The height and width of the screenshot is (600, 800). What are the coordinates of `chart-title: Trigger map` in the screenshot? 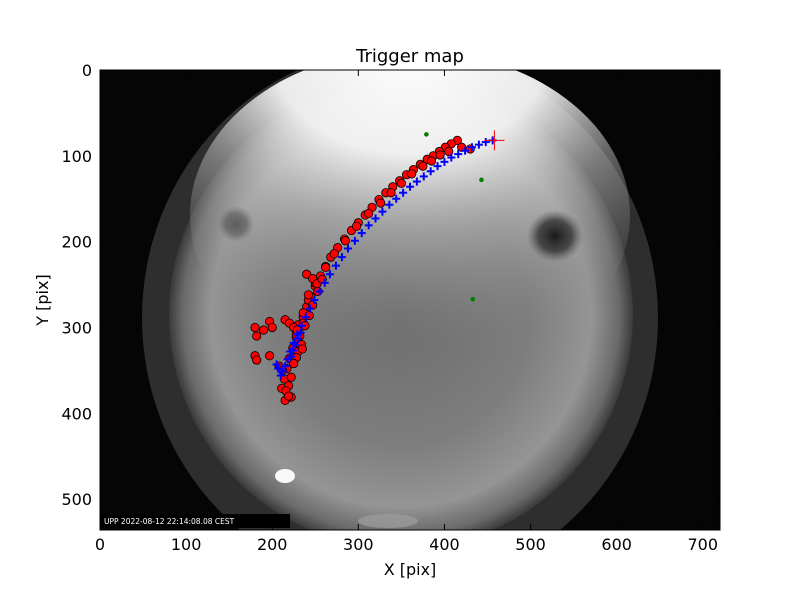 It's located at (409, 56).